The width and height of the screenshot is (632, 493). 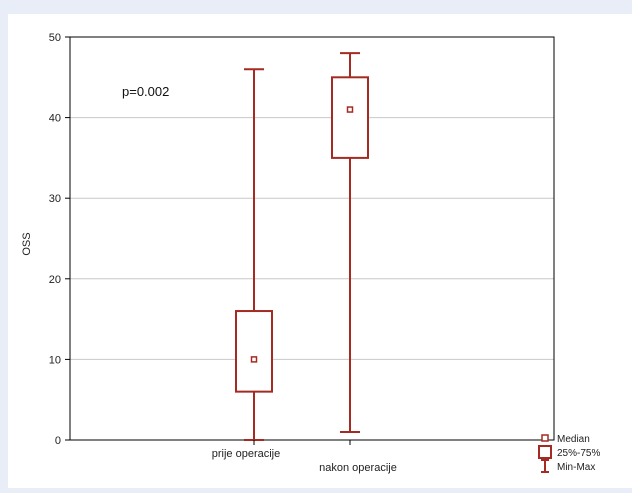 What do you see at coordinates (55, 360) in the screenshot?
I see `y-tick-label: 10` at bounding box center [55, 360].